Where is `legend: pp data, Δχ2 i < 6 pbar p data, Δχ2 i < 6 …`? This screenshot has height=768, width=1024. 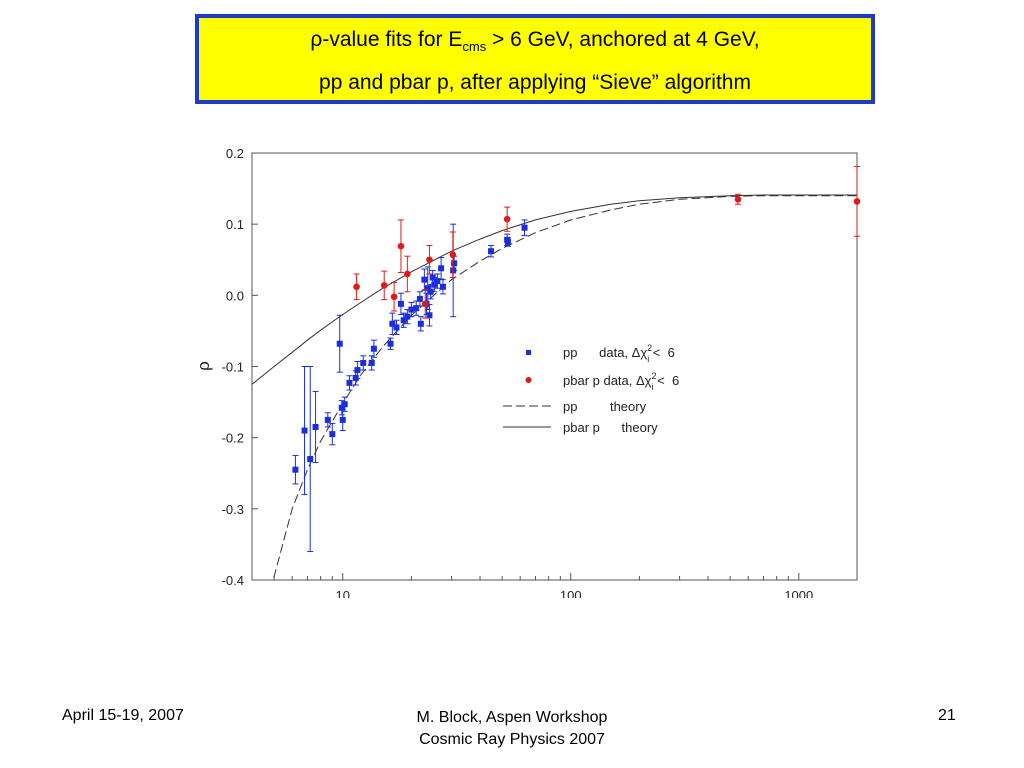
legend: pp data, Δχ2 i < 6 pbar p data, Δχ2 i < 6 … is located at coordinates (591, 389).